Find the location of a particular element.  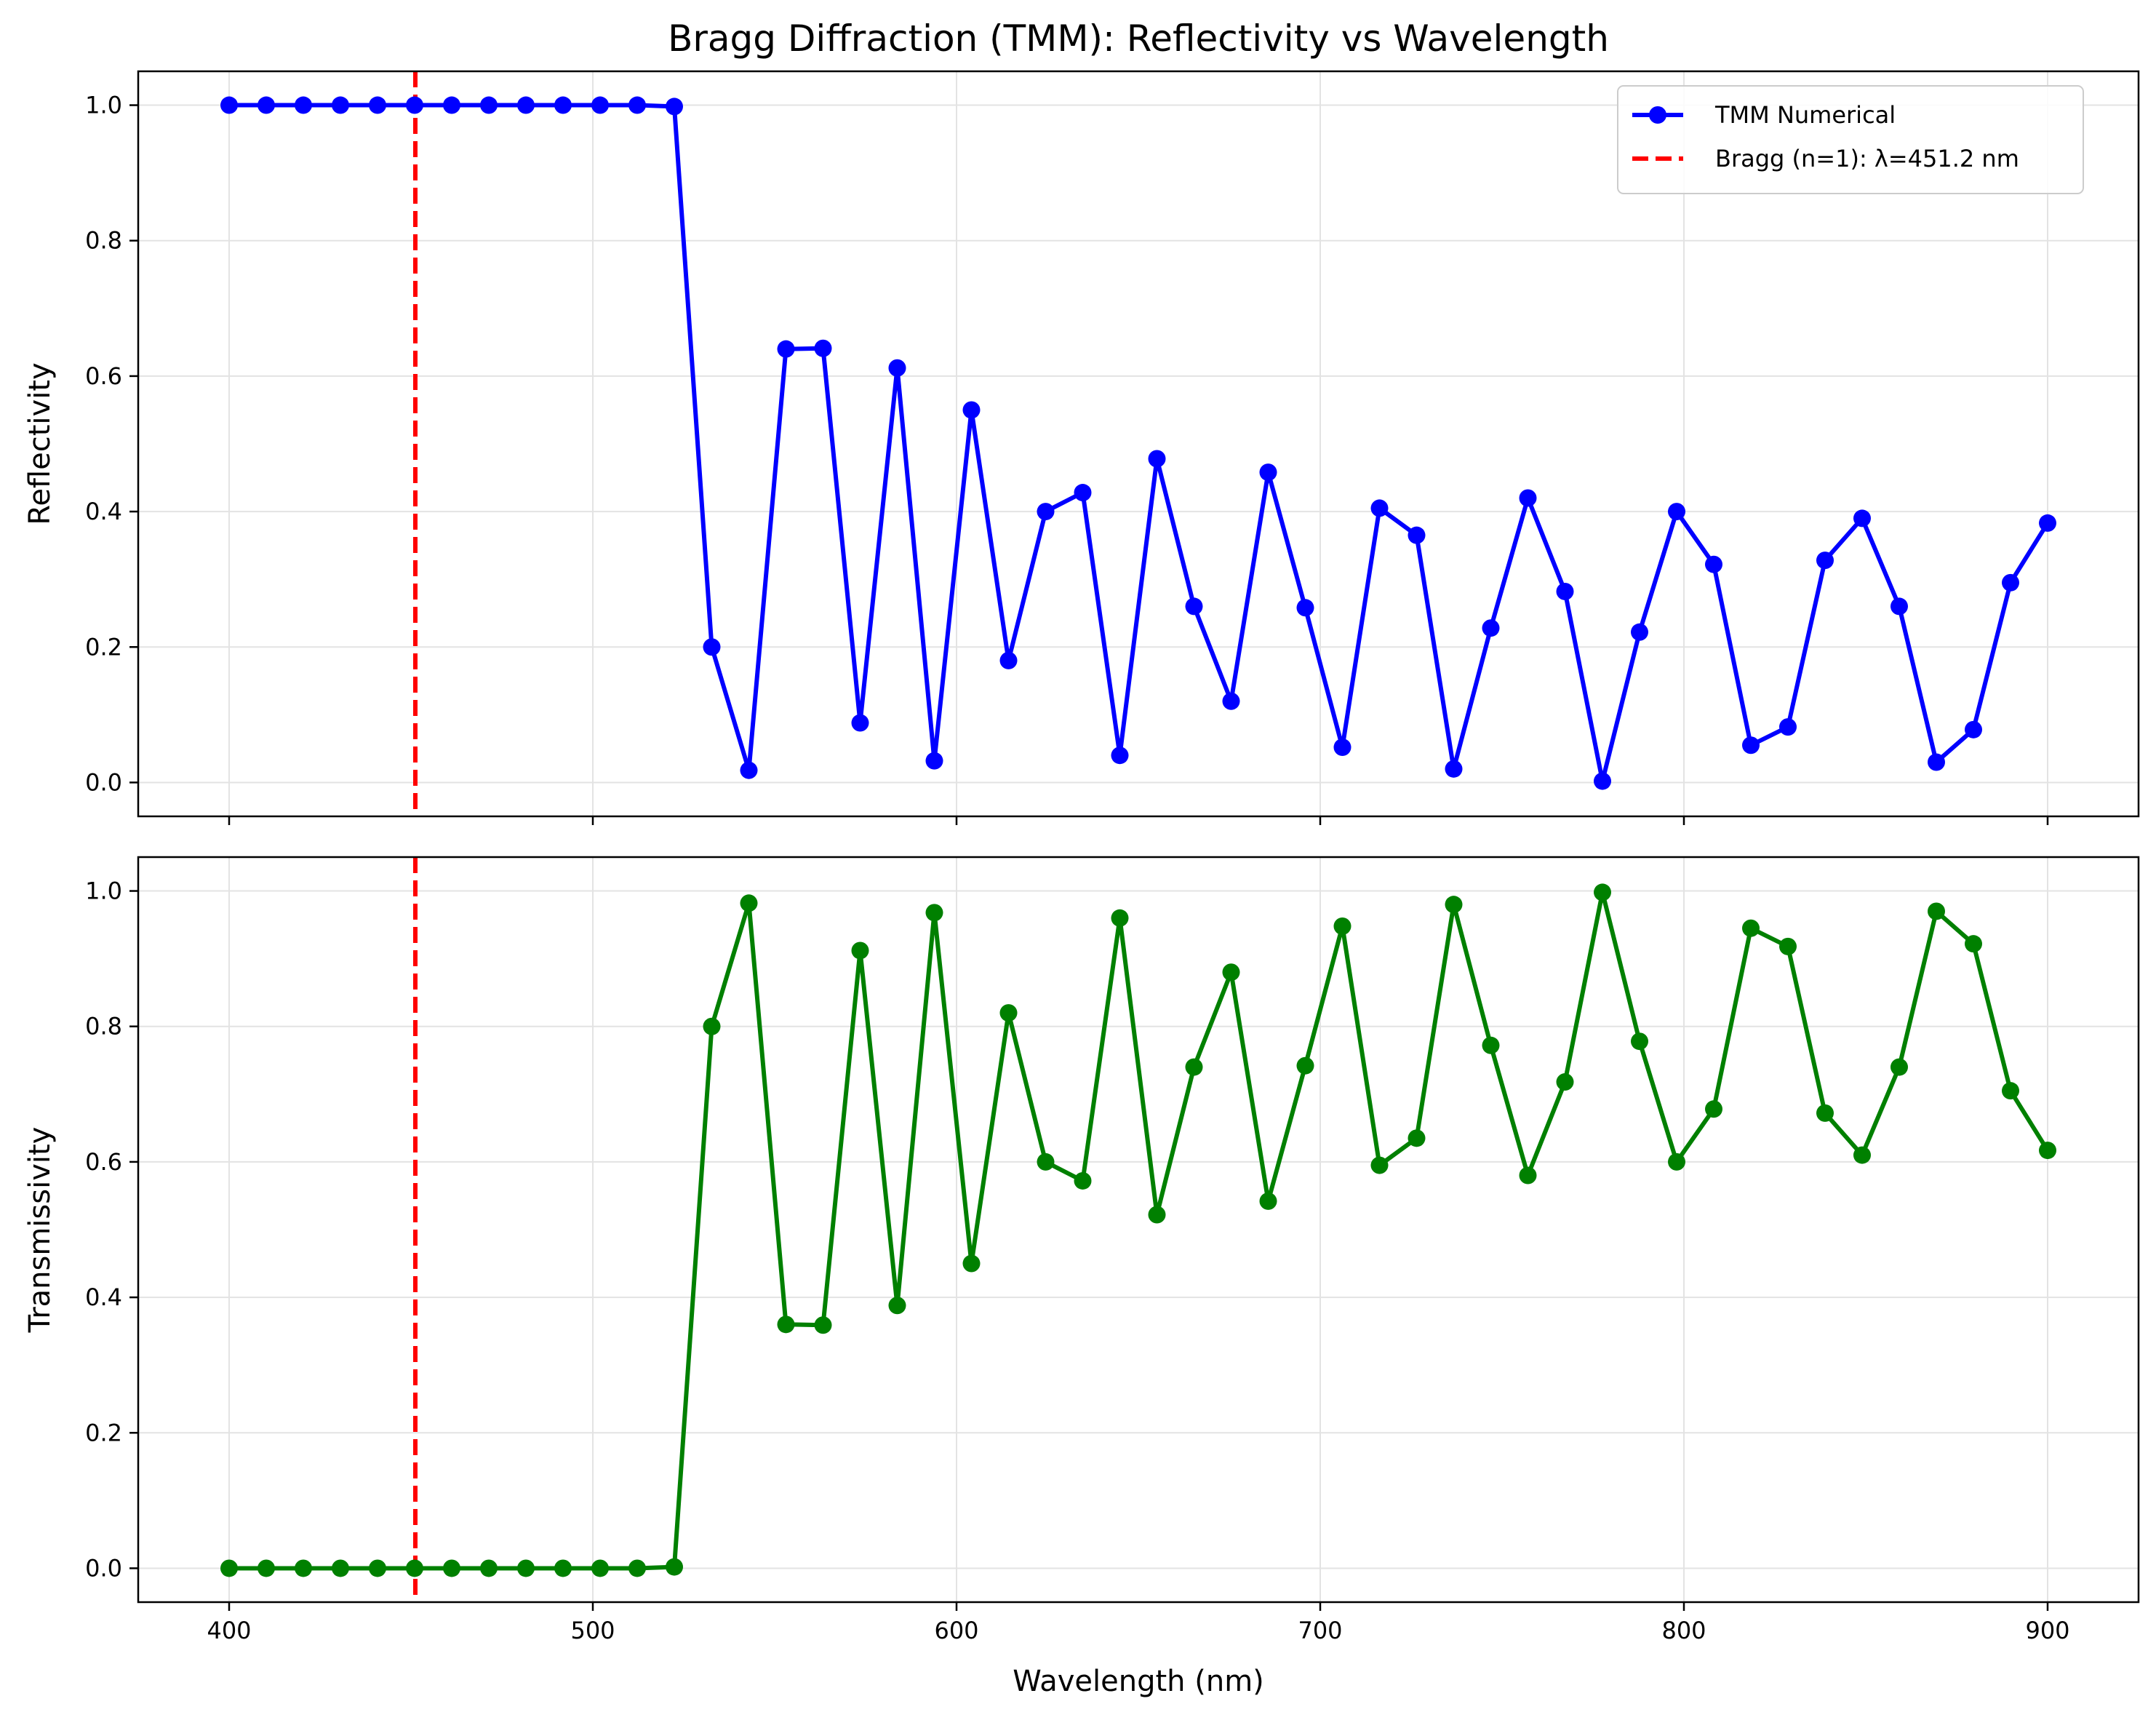

y-axis-label: Transmissivity is located at coordinates (40, 1230).